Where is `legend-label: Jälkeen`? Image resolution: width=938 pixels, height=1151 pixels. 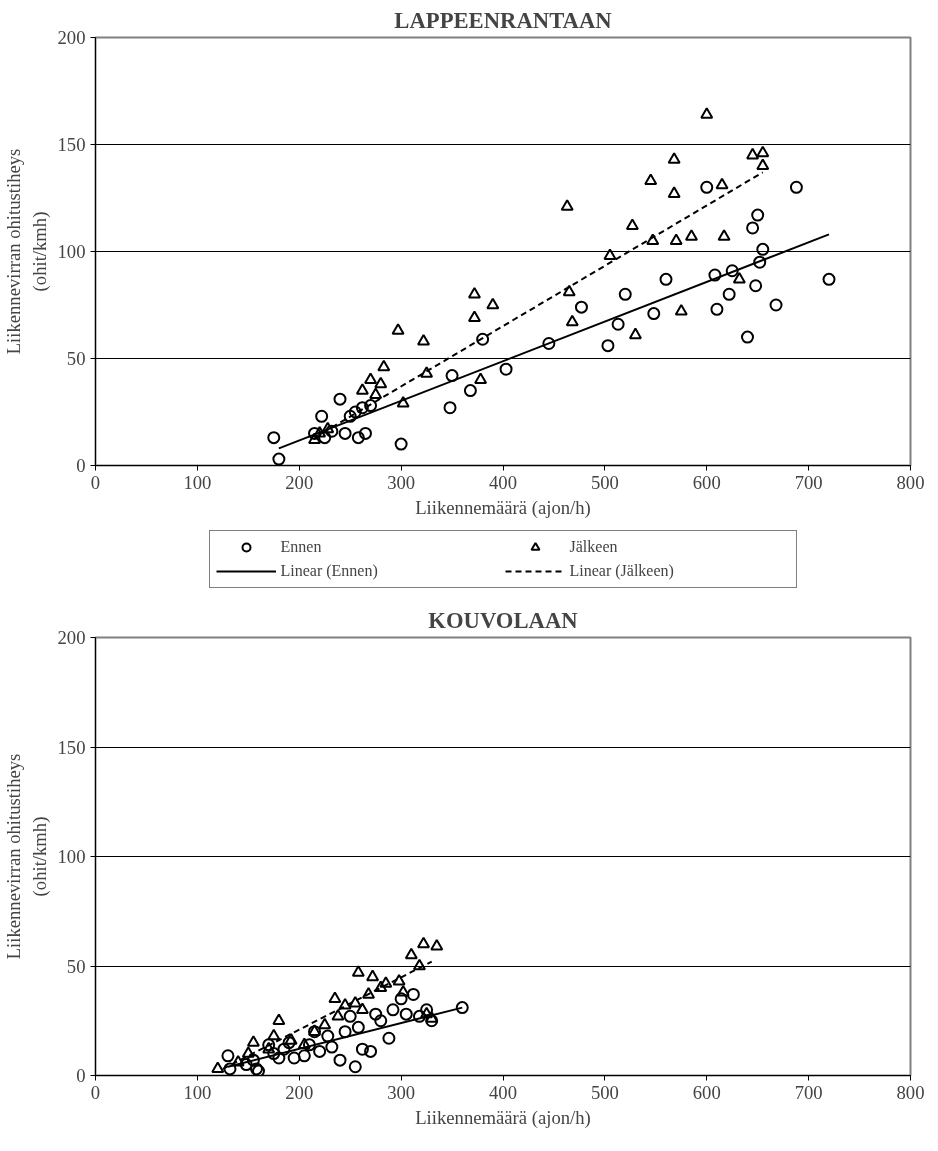
legend-label: Jälkeen is located at coordinates (594, 547).